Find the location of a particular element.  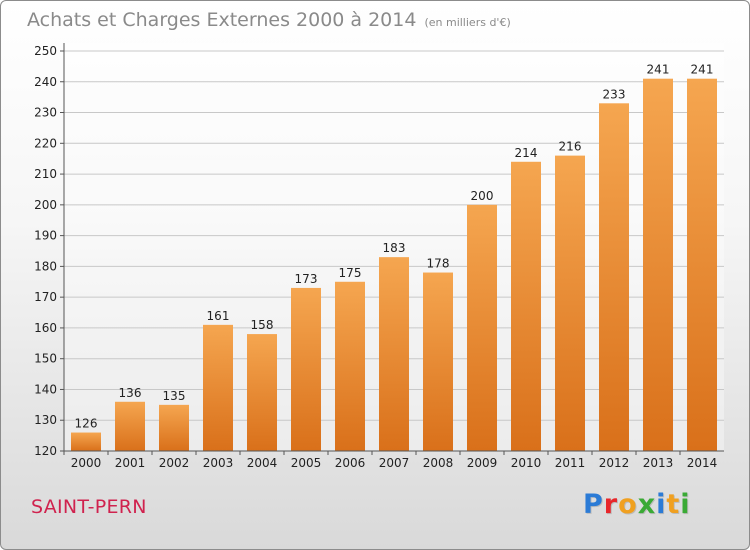

y-tick-label: 210 is located at coordinates (45, 174).